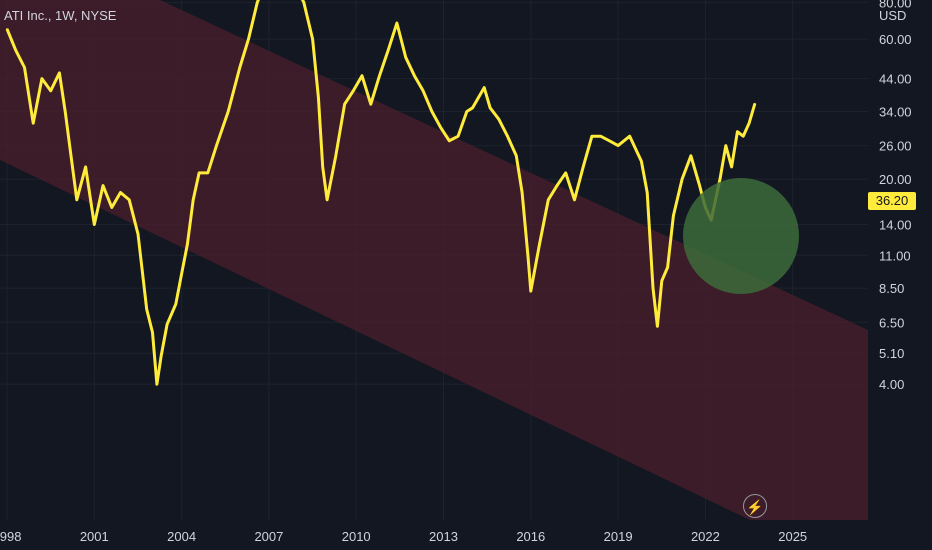 This screenshot has height=550, width=932. I want to click on y-tick-label: 5.10, so click(891, 353).